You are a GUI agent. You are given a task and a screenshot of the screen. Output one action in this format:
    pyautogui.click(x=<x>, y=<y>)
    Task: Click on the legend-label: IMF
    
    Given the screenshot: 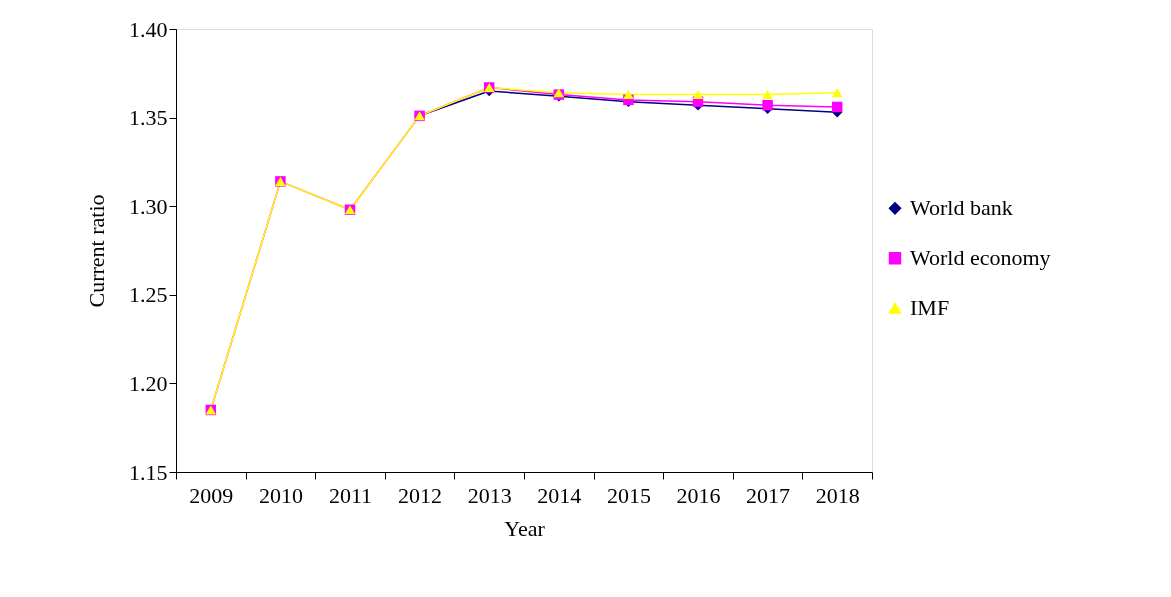 What is the action you would take?
    pyautogui.click(x=930, y=308)
    